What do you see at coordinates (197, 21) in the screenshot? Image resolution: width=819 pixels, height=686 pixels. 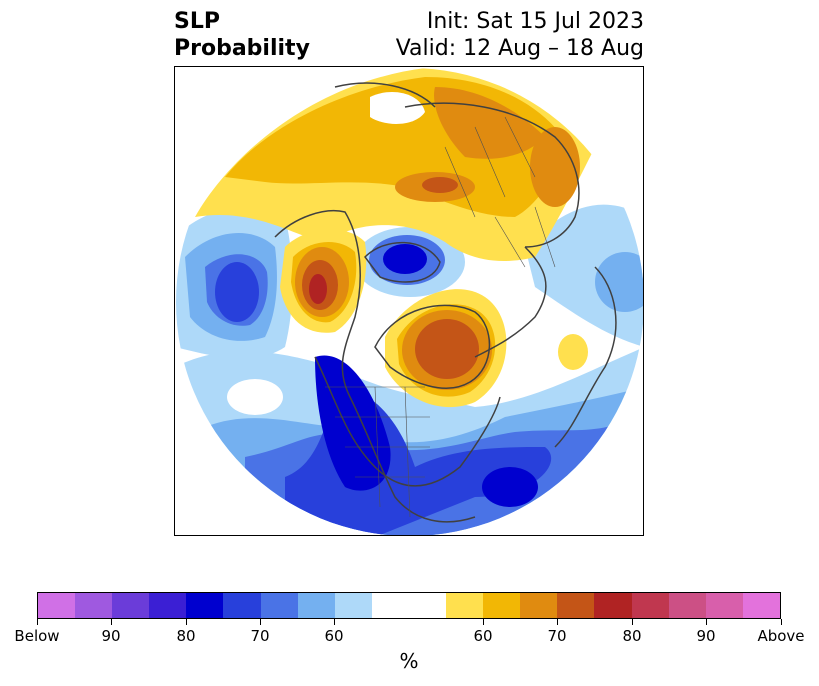 I see `title-variable: SLP` at bounding box center [197, 21].